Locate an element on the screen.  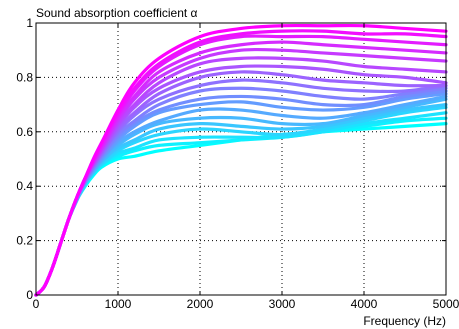
y-tick-label: 0.8 is located at coordinates (24, 77).